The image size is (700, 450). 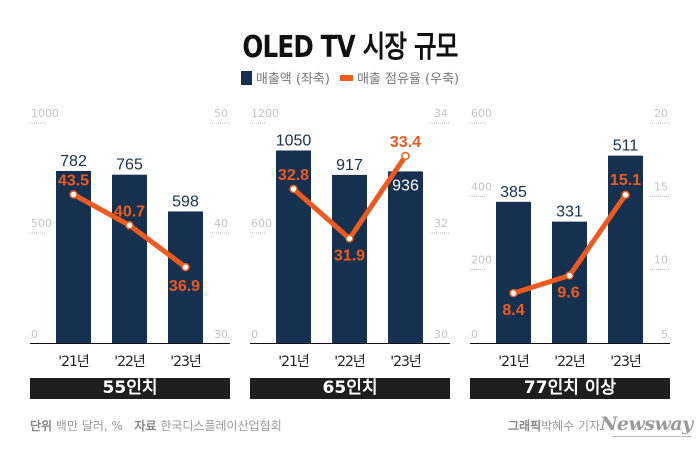 What do you see at coordinates (405, 185) in the screenshot?
I see `bar-value-label: 936` at bounding box center [405, 185].